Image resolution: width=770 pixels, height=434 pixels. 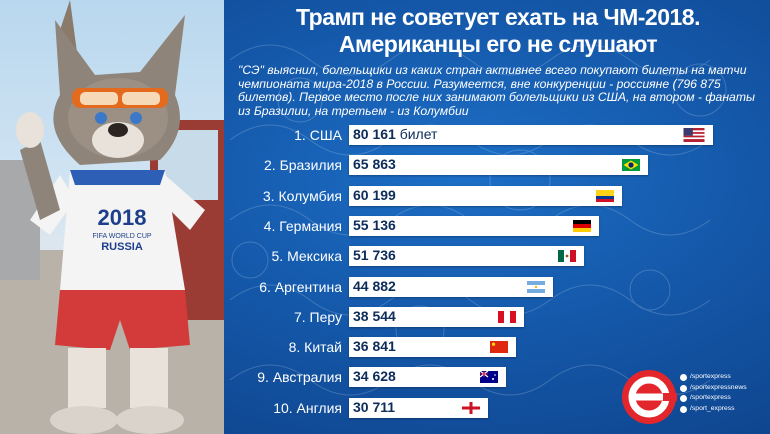 I want to click on category-label: 5. Мексика, so click(x=307, y=256).